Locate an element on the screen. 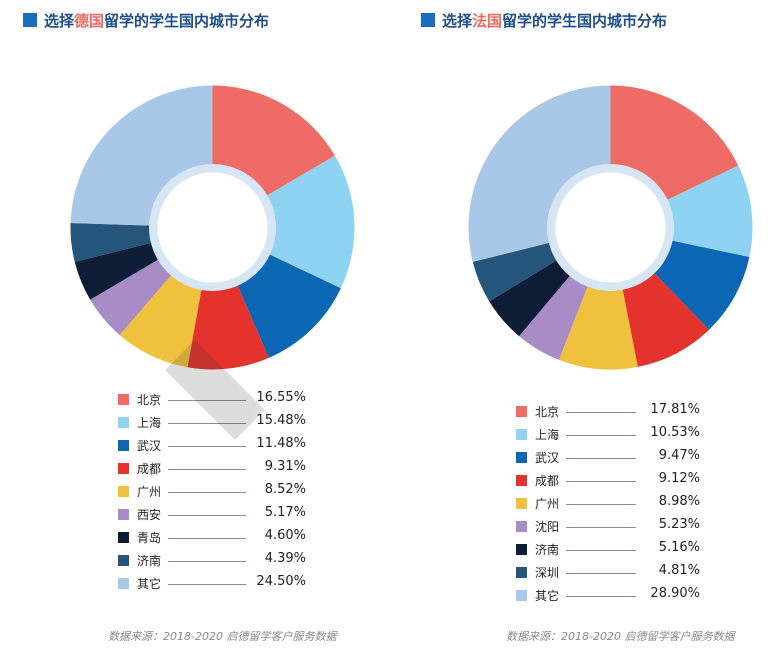 This screenshot has width=783, height=659. legend-percent-label: 16.55% is located at coordinates (281, 397).